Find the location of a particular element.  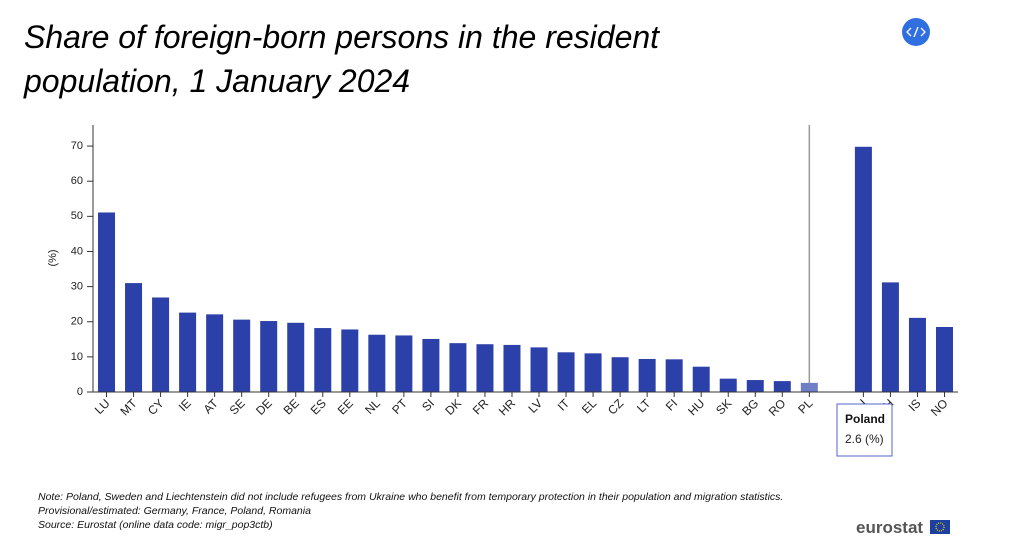

x-tick-label: DK is located at coordinates (453, 407).